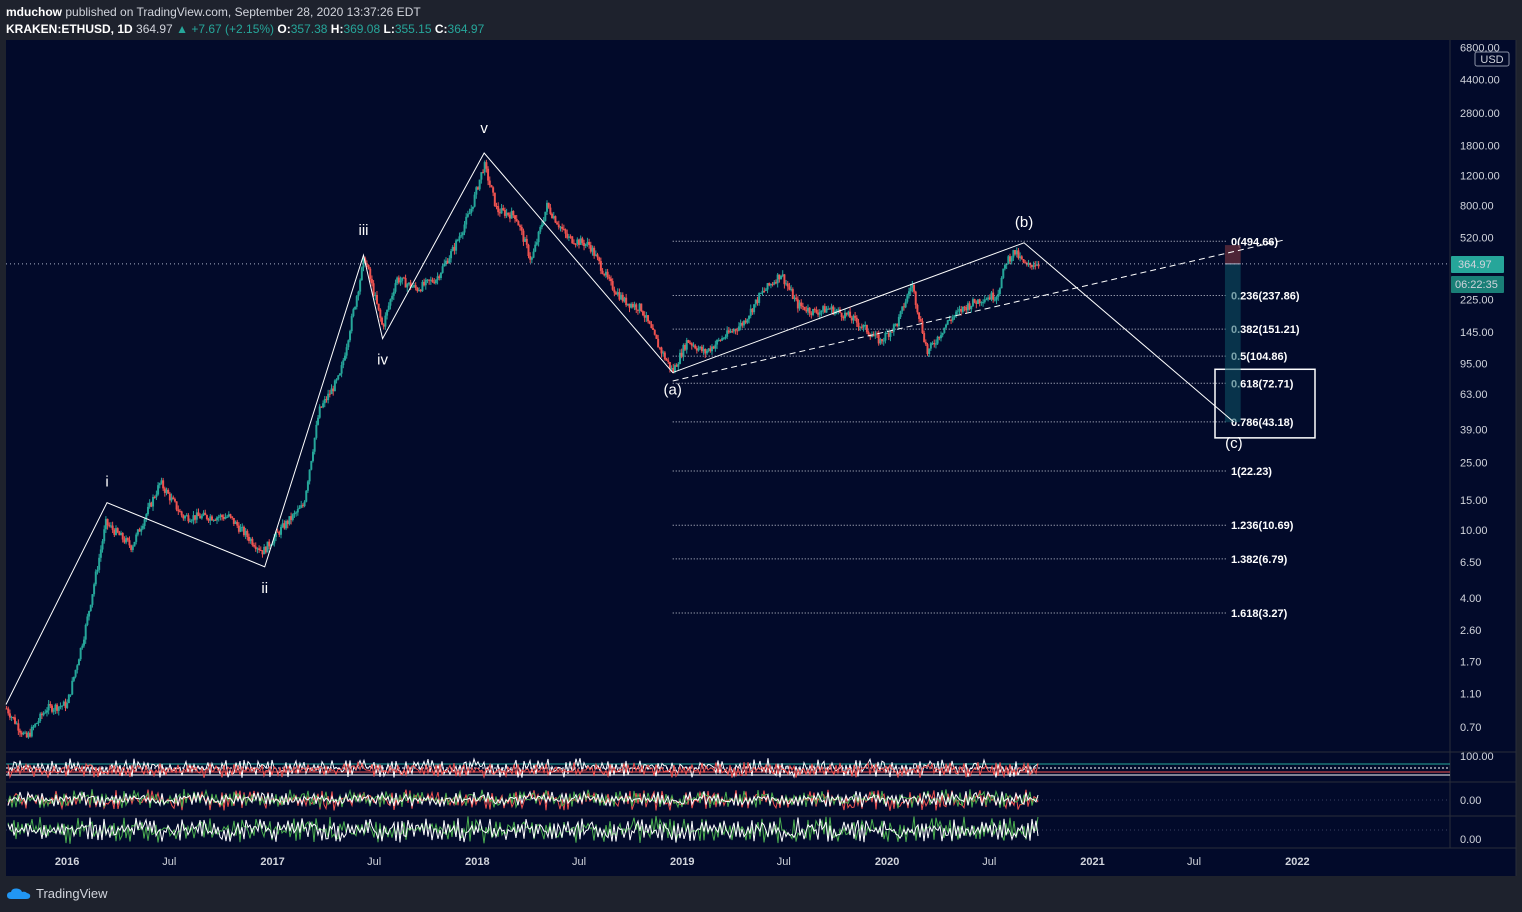  I want to click on fib-level-label: 0.618(72.71), so click(1262, 384).